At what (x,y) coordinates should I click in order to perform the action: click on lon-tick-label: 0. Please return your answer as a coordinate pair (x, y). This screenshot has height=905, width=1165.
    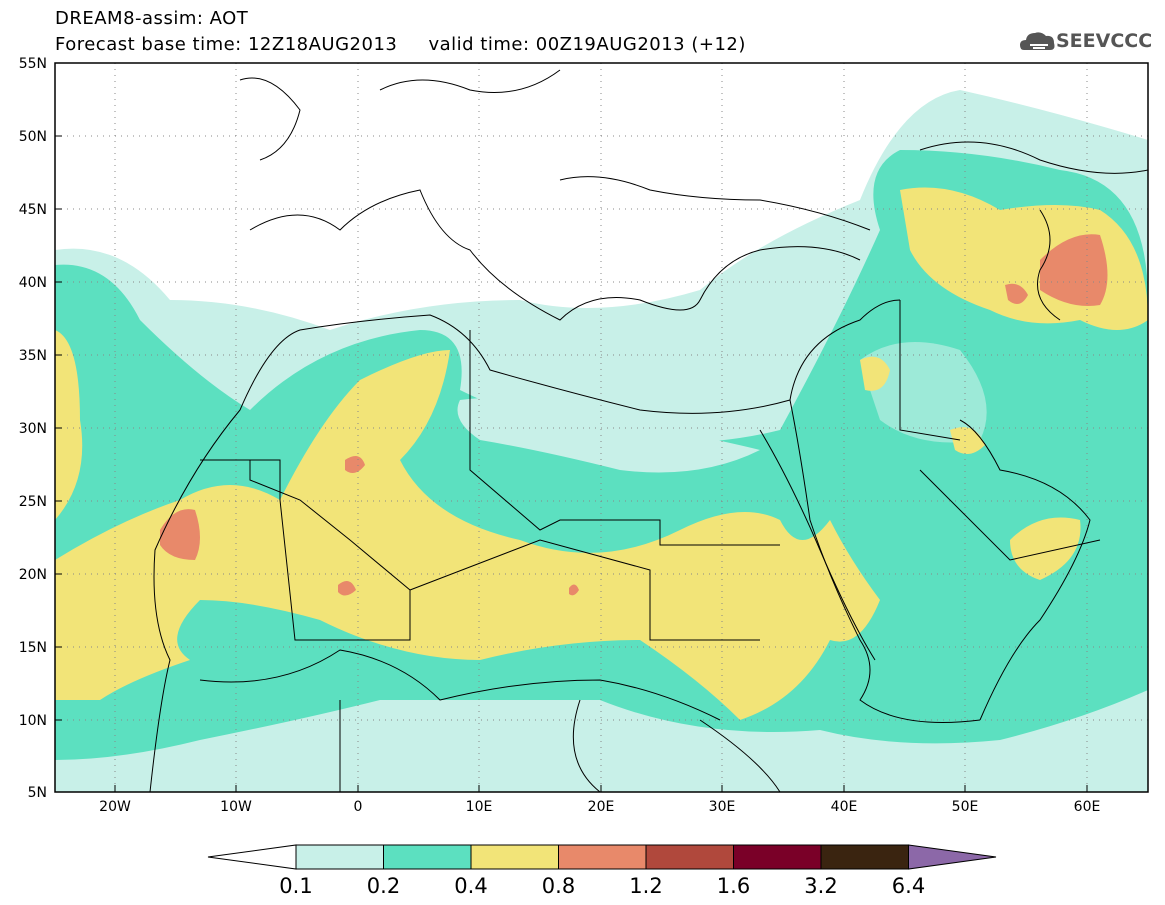
    Looking at the image, I should click on (358, 807).